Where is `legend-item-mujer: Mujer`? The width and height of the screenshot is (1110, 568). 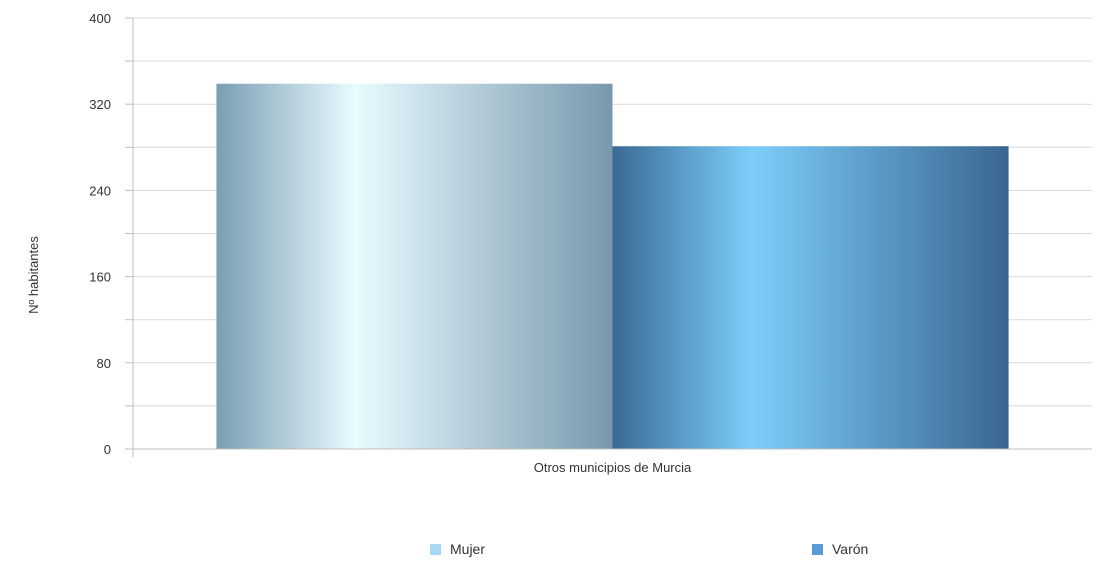 legend-item-mujer: Mujer is located at coordinates (457, 549).